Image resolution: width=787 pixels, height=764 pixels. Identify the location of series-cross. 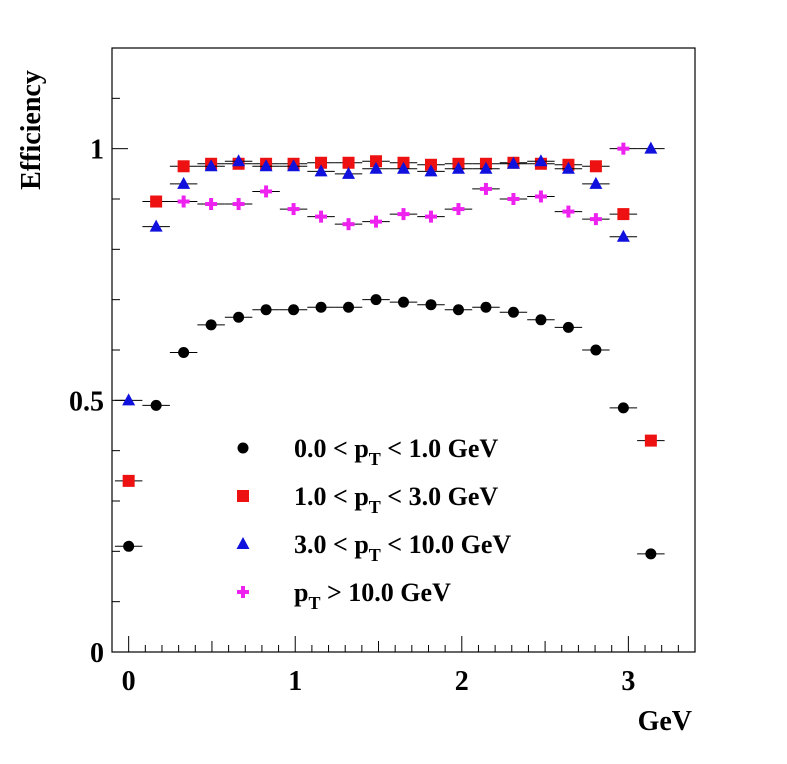
(403, 186).